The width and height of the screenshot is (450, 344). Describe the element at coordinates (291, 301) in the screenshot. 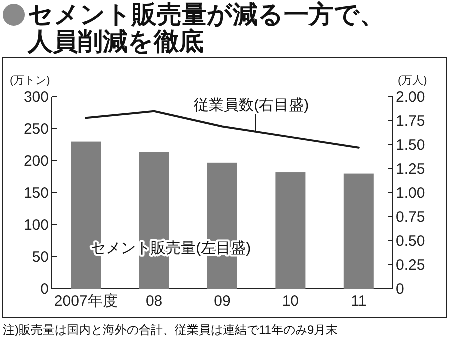

I see `x-tick-label: 10` at that location.